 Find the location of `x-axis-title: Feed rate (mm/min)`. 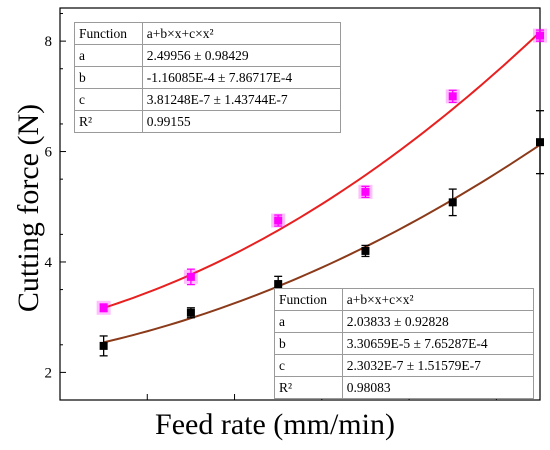

x-axis-title: Feed rate (mm/min) is located at coordinates (275, 424).